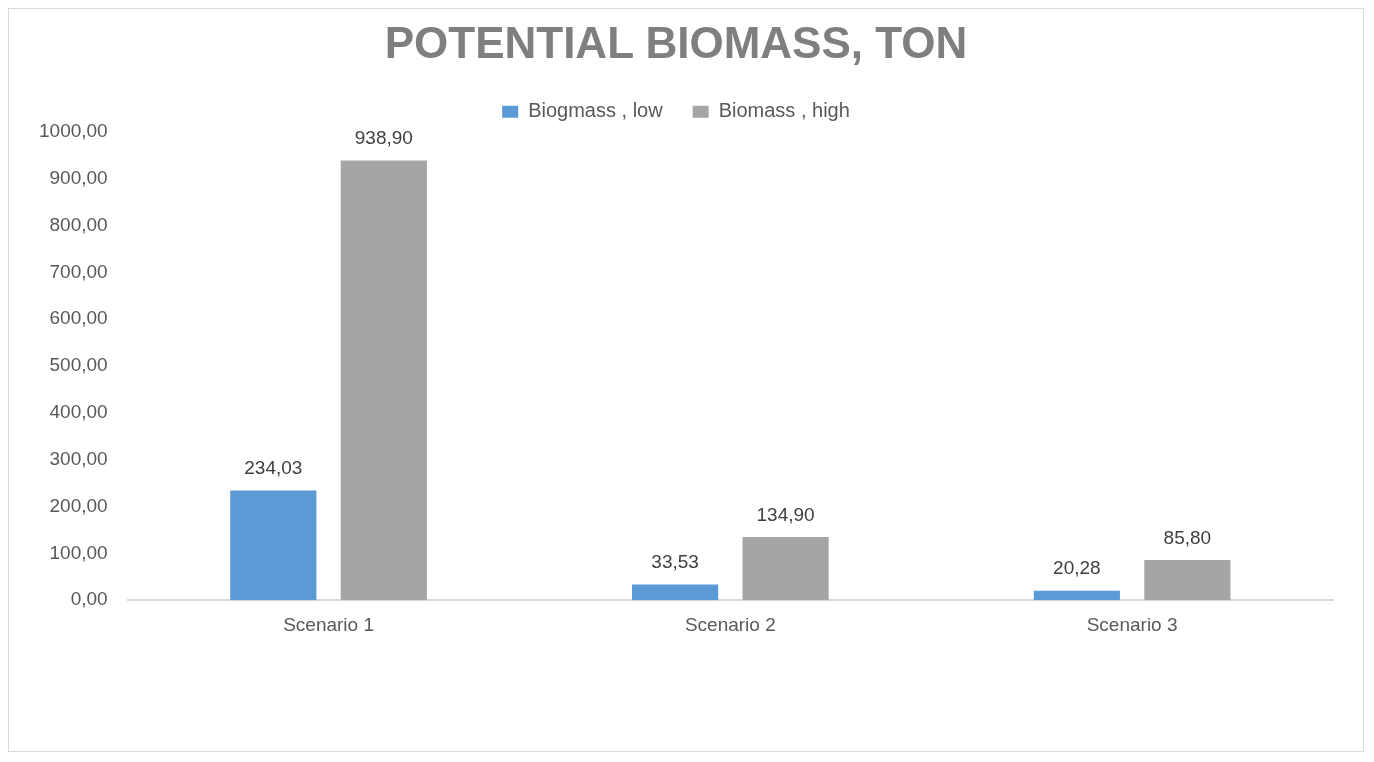 The height and width of the screenshot is (762, 1374). What do you see at coordinates (676, 42) in the screenshot?
I see `chart-title: POTENTIAL BIOMASS, TON` at bounding box center [676, 42].